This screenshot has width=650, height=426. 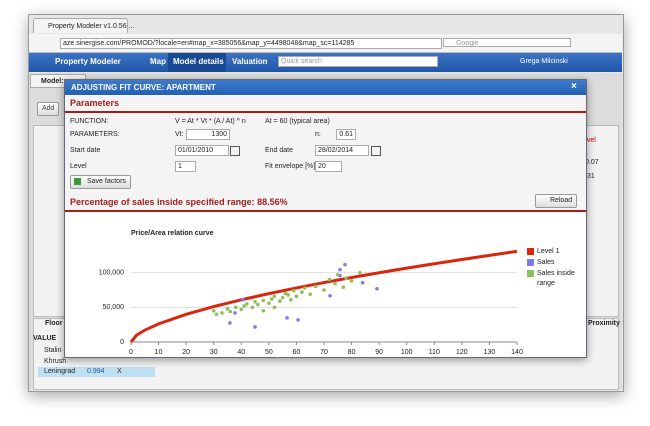 I want to click on label: End date, so click(x=279, y=150).